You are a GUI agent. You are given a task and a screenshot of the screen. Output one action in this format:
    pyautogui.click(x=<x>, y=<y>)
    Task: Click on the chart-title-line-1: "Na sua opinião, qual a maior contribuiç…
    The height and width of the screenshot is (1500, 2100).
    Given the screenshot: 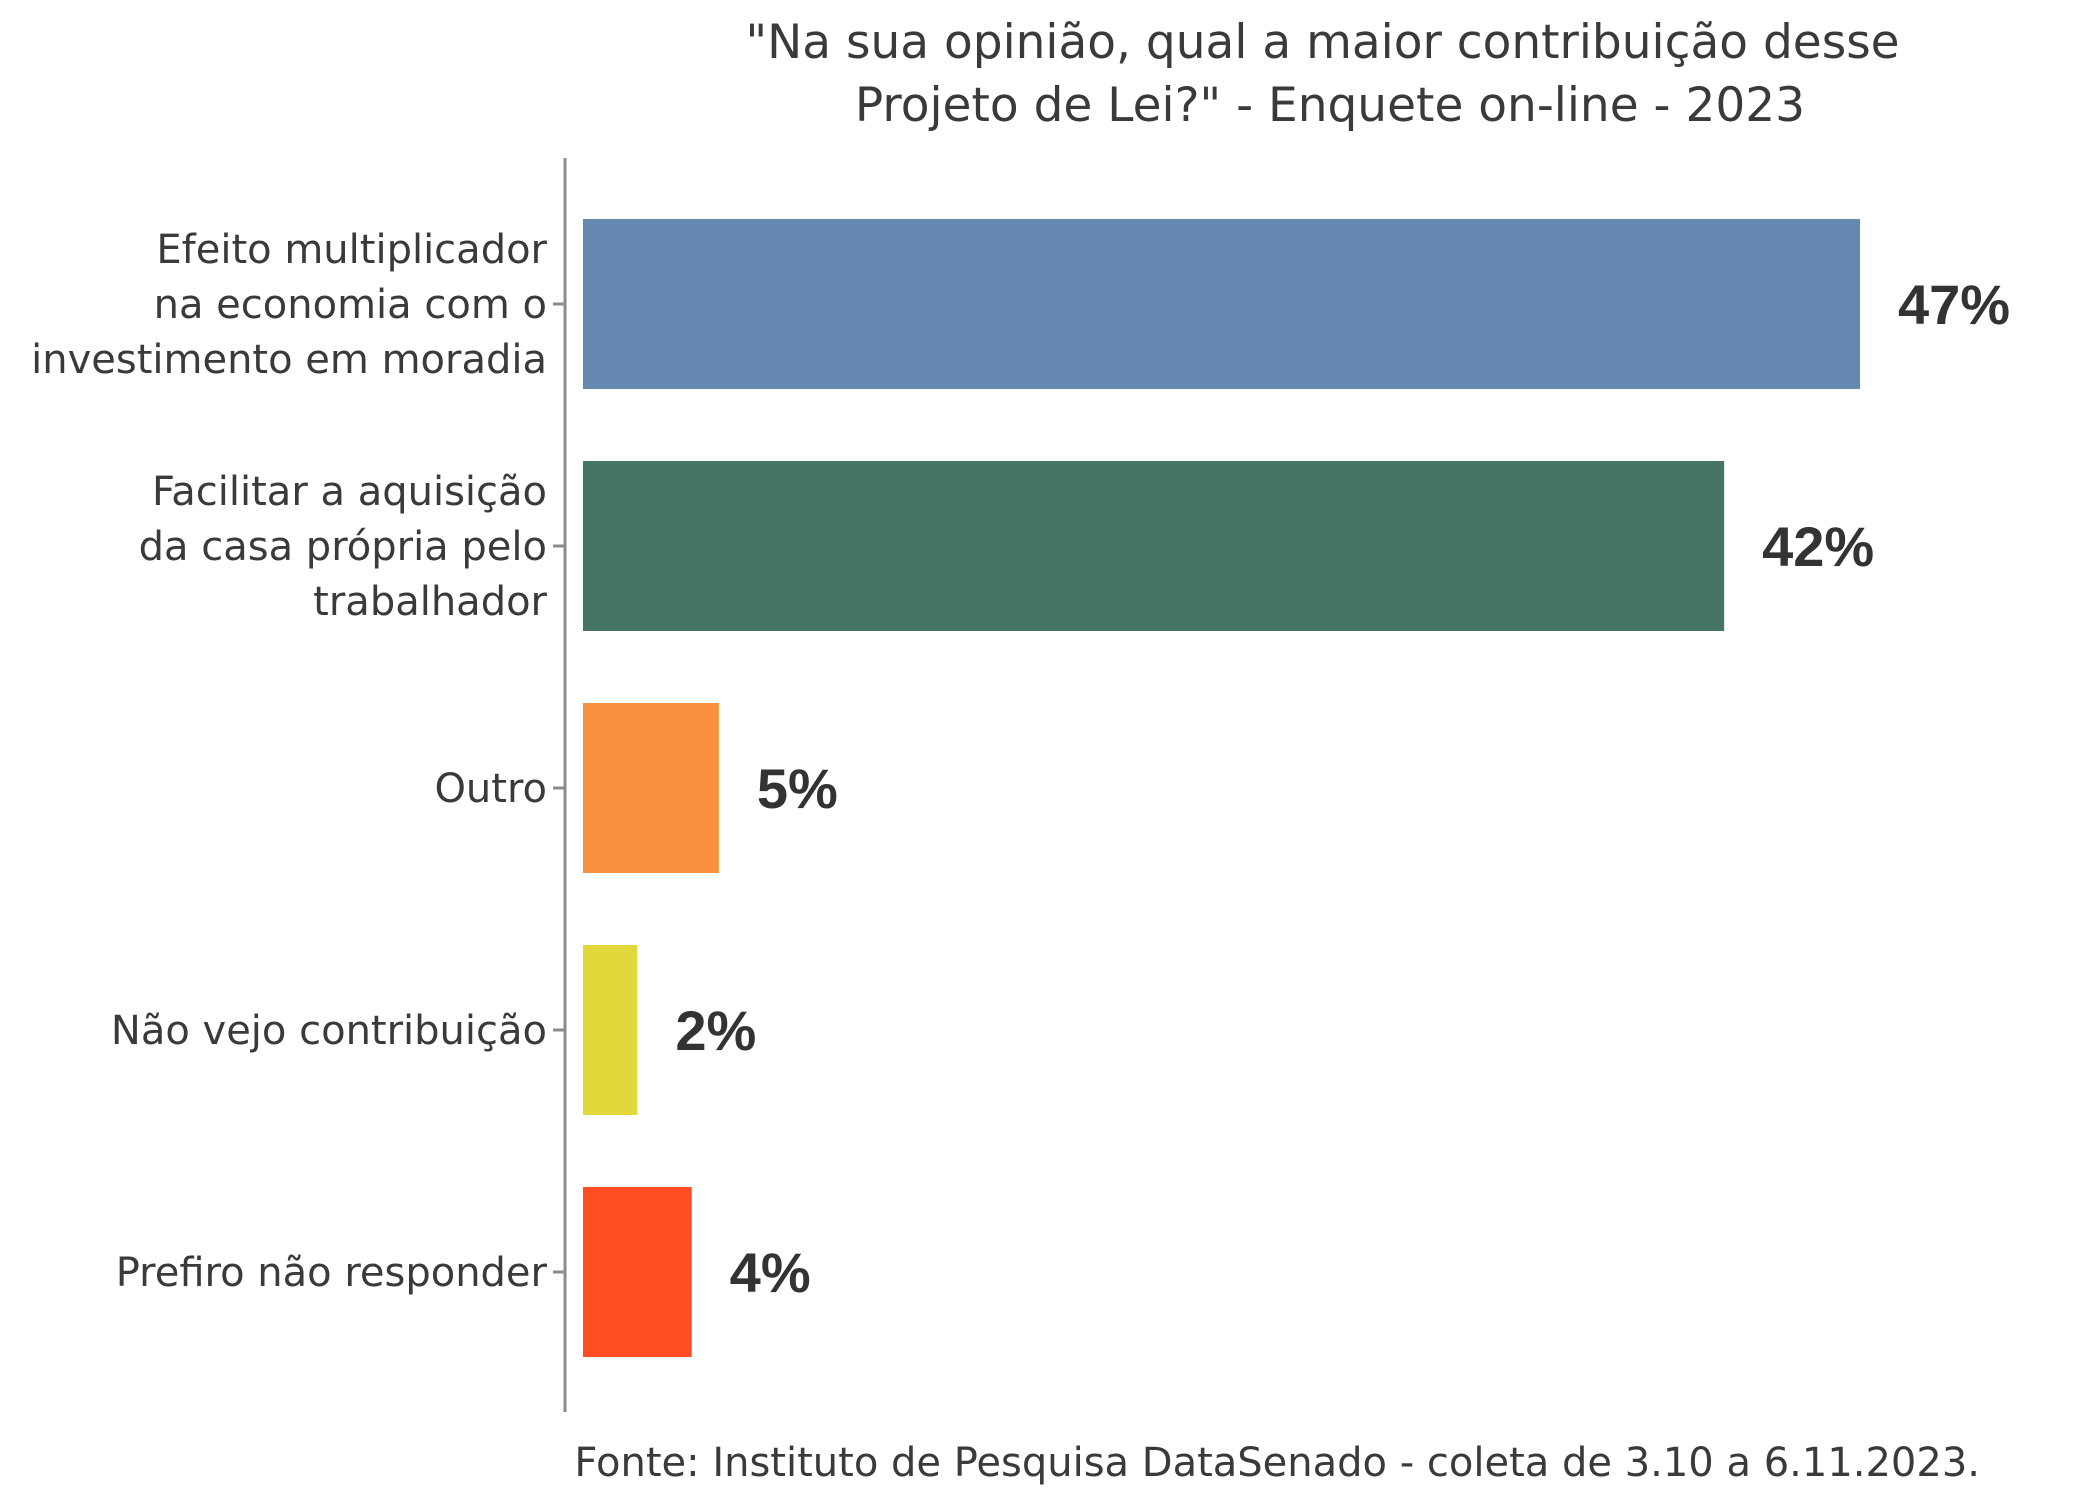 What is the action you would take?
    pyautogui.click(x=1322, y=42)
    